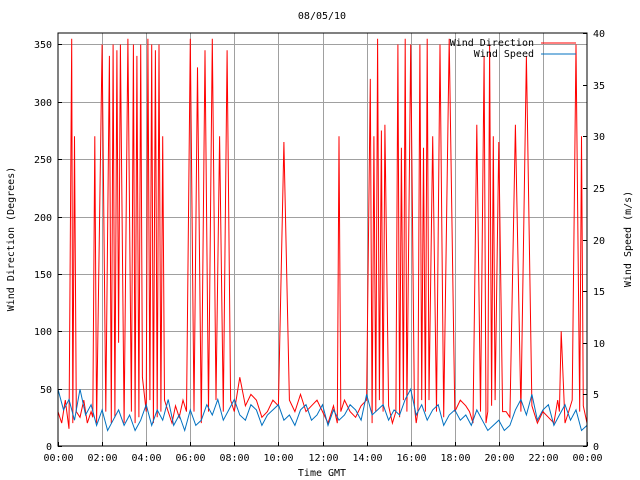 This screenshot has height=480, width=640. What do you see at coordinates (146, 458) in the screenshot?
I see `x-tick-label: 04:00` at bounding box center [146, 458].